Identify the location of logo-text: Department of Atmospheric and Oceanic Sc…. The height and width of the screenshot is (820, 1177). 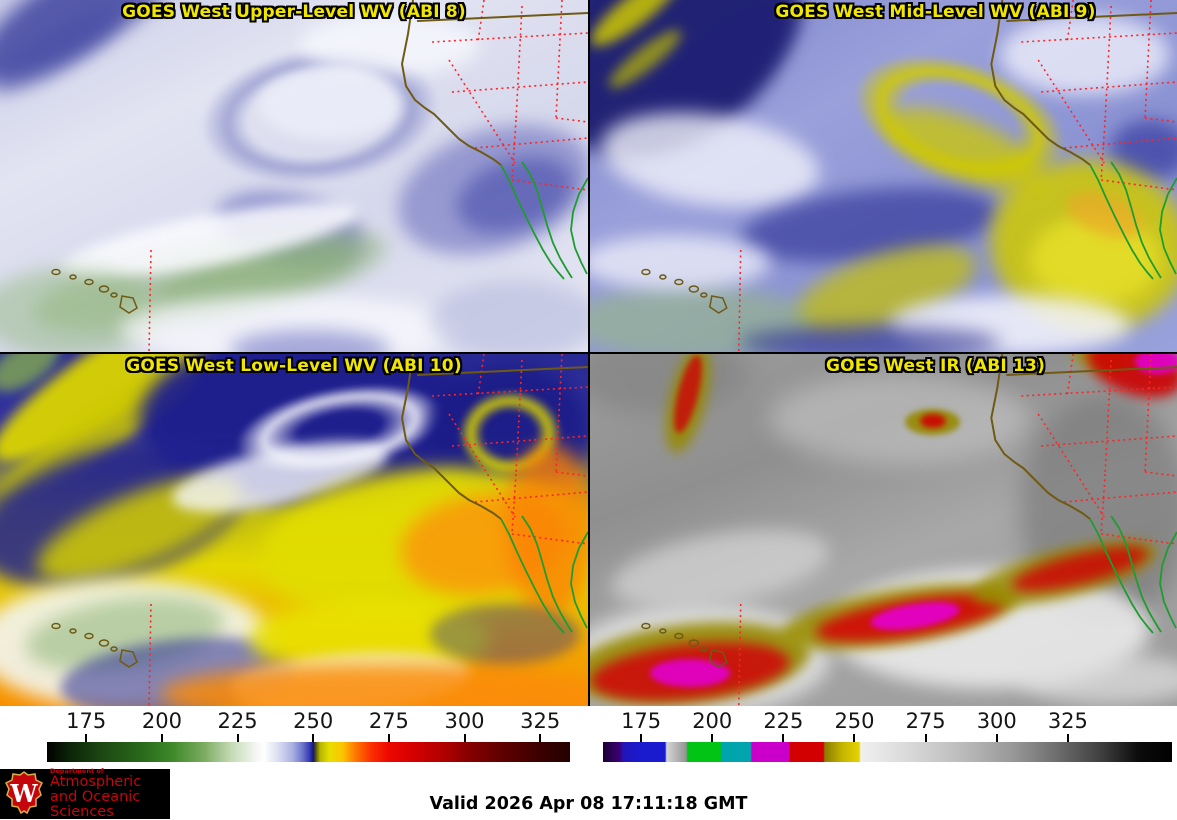
(110, 794).